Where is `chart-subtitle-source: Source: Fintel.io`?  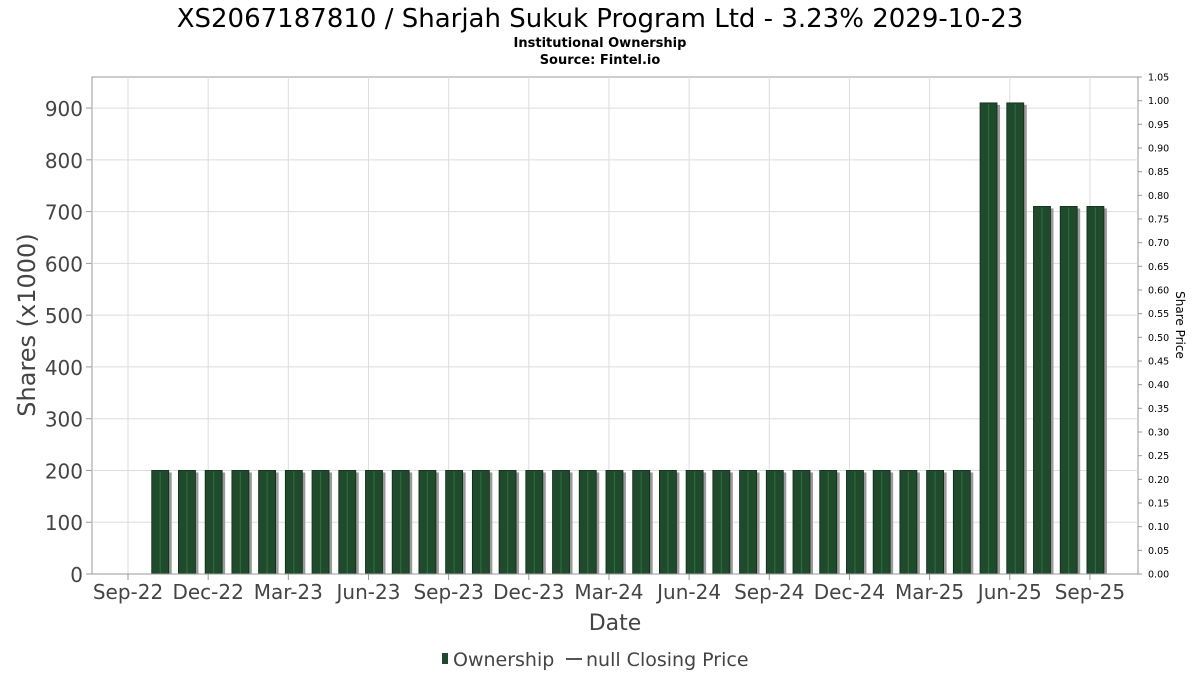
chart-subtitle-source: Source: Fintel.io is located at coordinates (600, 60).